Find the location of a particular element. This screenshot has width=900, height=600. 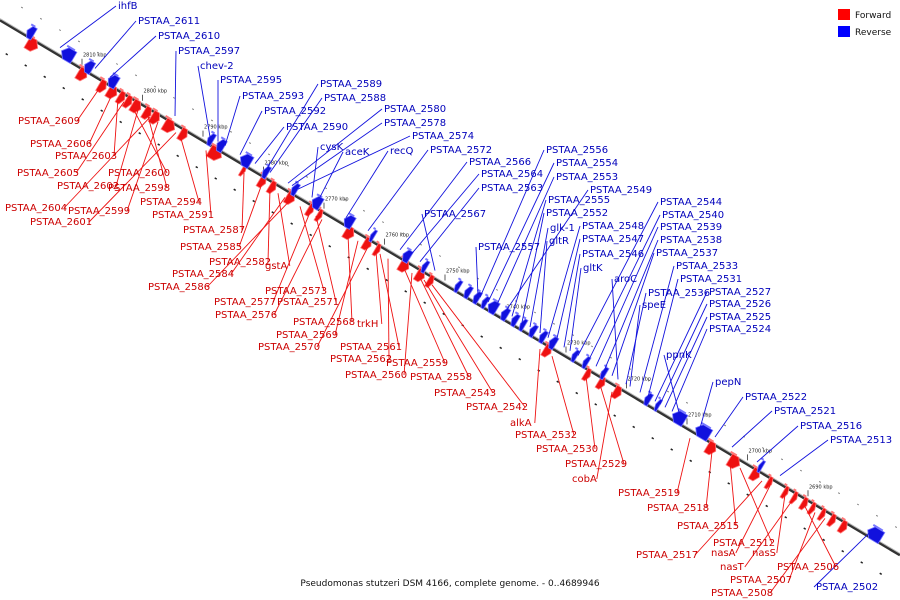

reverse-gene-label: PSTAA_2526 is located at coordinates (740, 304).